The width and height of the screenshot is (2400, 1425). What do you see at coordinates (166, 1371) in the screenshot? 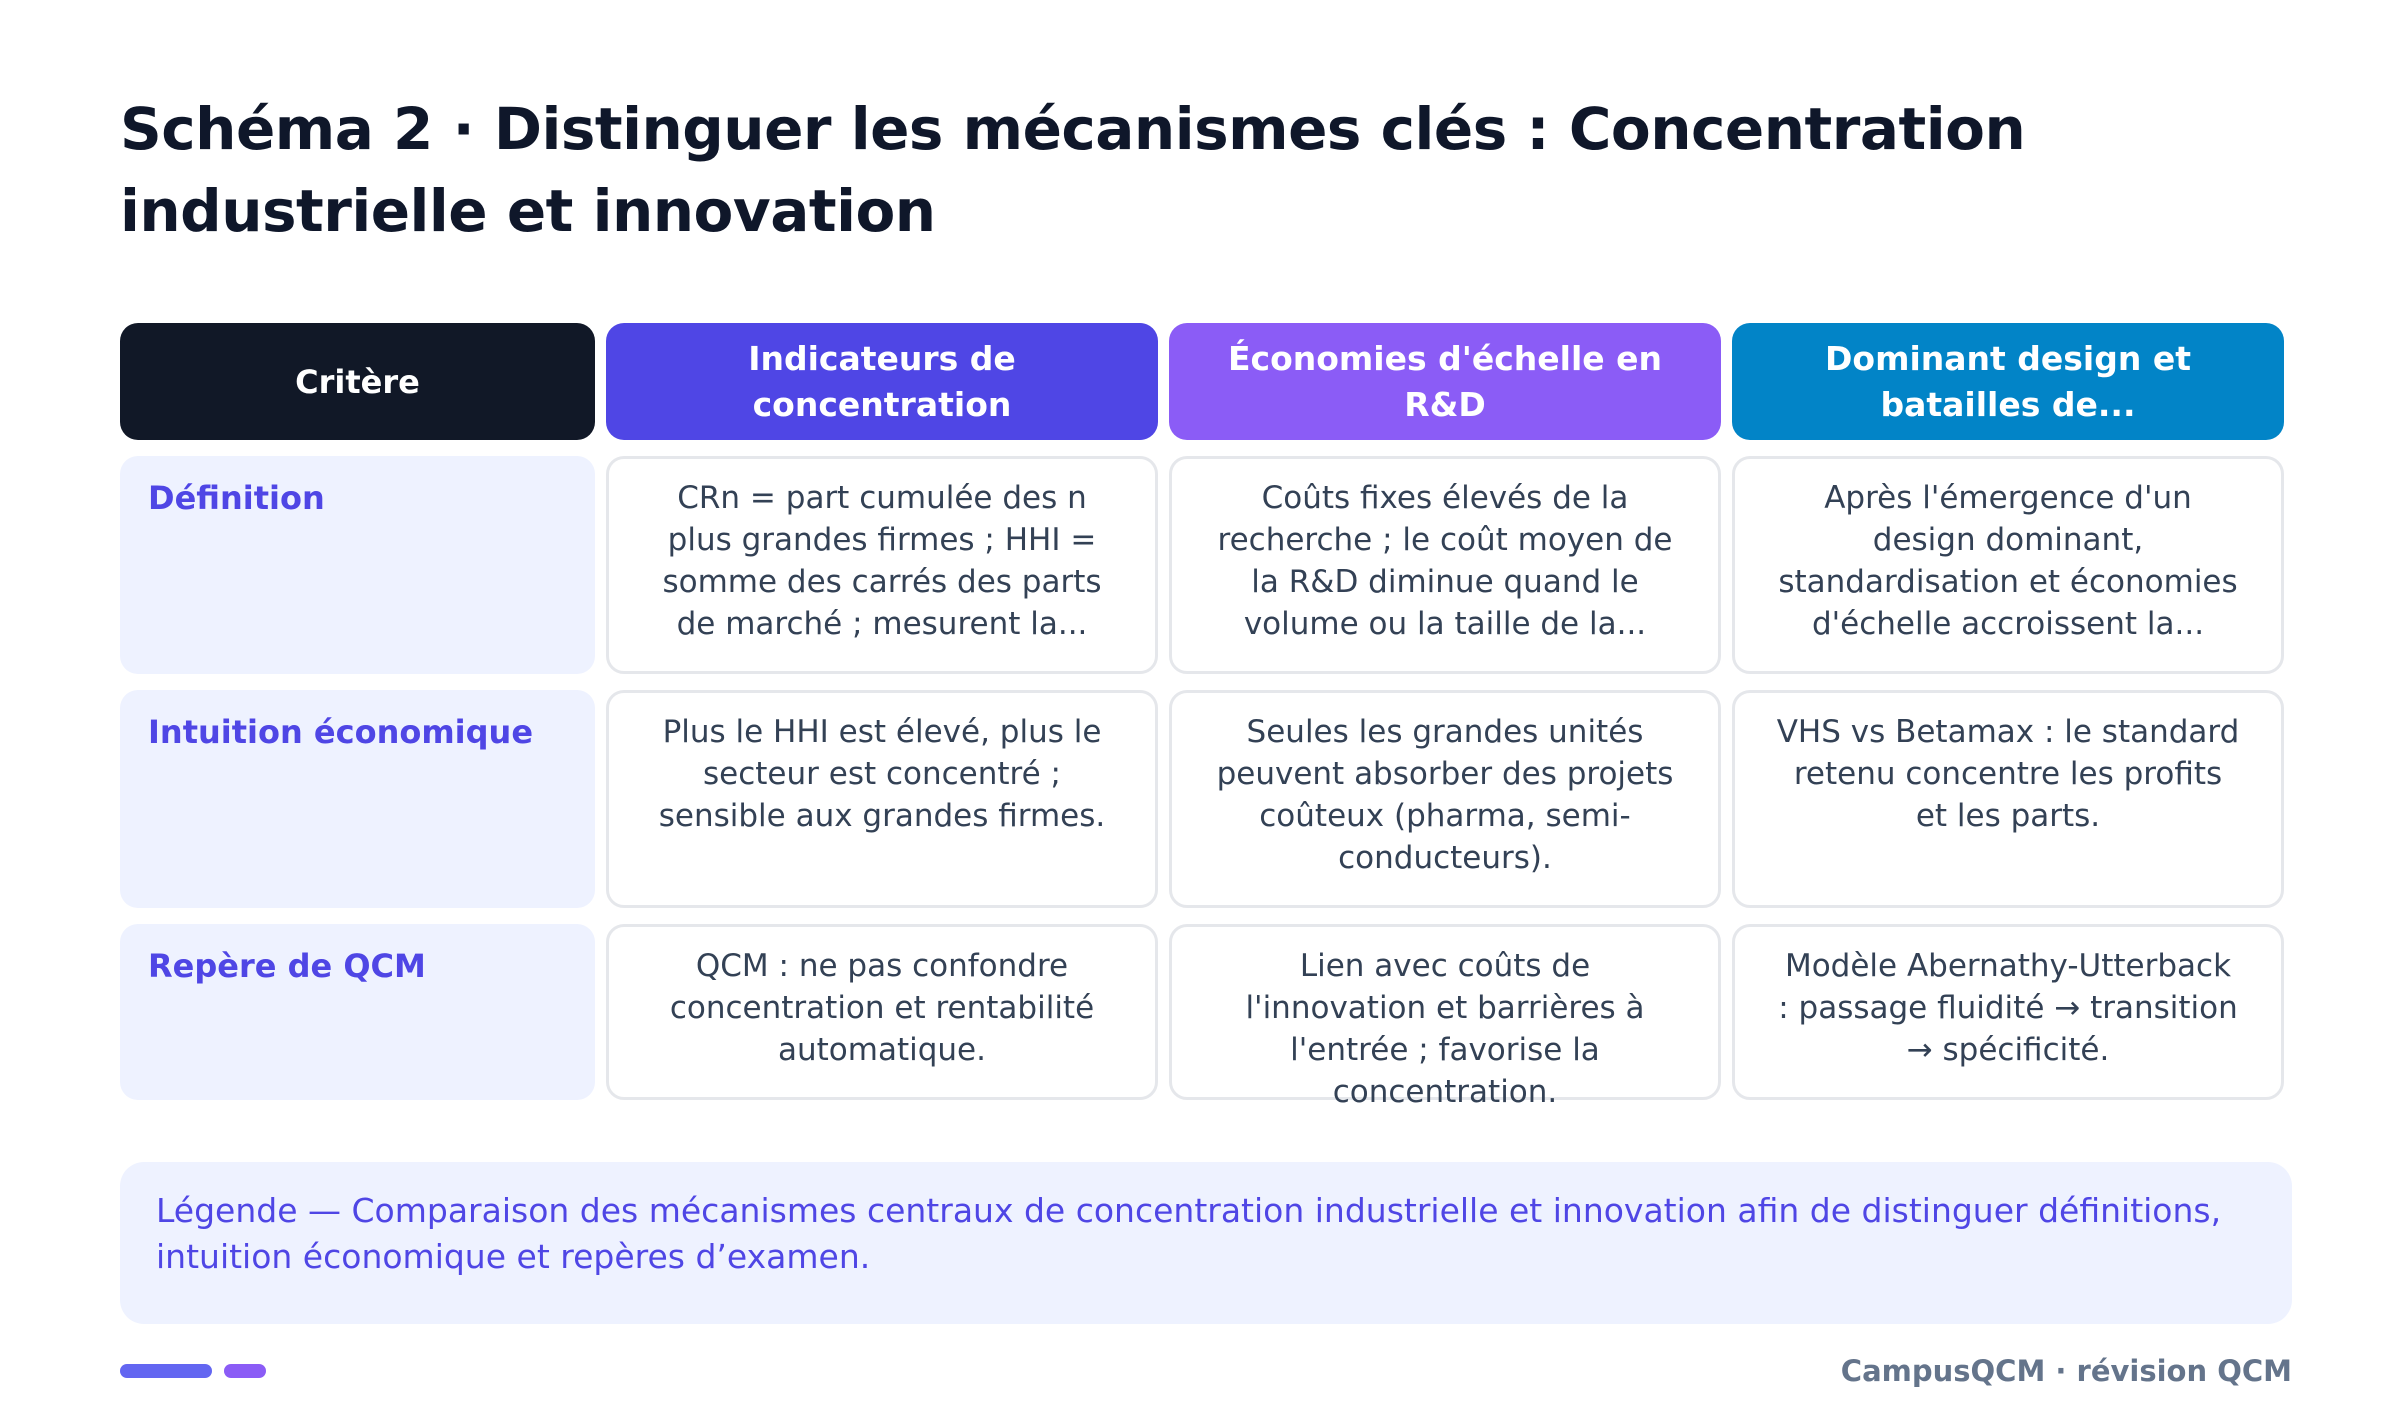
I see `accent-bar-primary` at bounding box center [166, 1371].